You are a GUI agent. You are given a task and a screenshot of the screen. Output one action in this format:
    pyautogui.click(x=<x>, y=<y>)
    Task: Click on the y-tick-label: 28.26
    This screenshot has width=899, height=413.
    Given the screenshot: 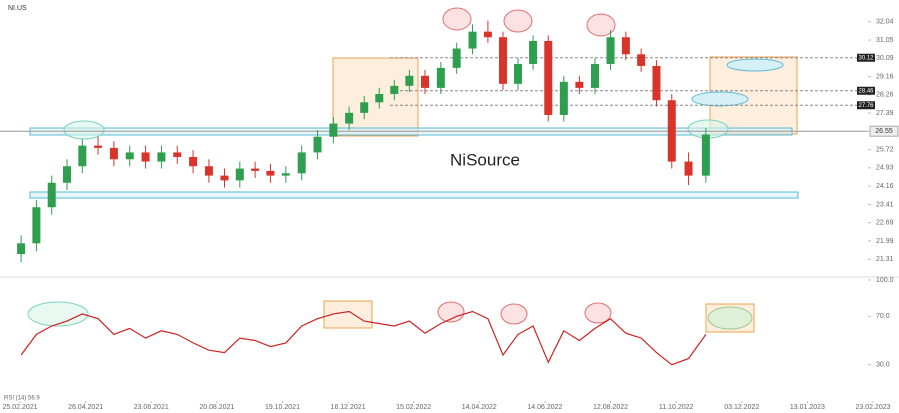 What is the action you would take?
    pyautogui.click(x=885, y=95)
    